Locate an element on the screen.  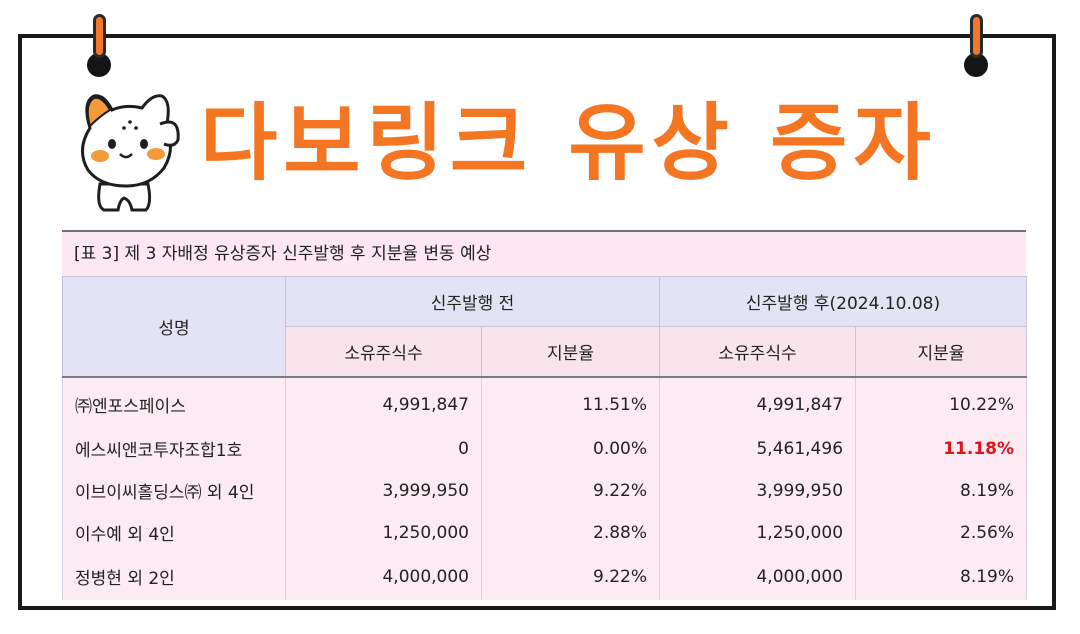
table-row: 정병현 외 2인 4,000,000 9.22% 4,000,000 8.19% is located at coordinates (545, 576).